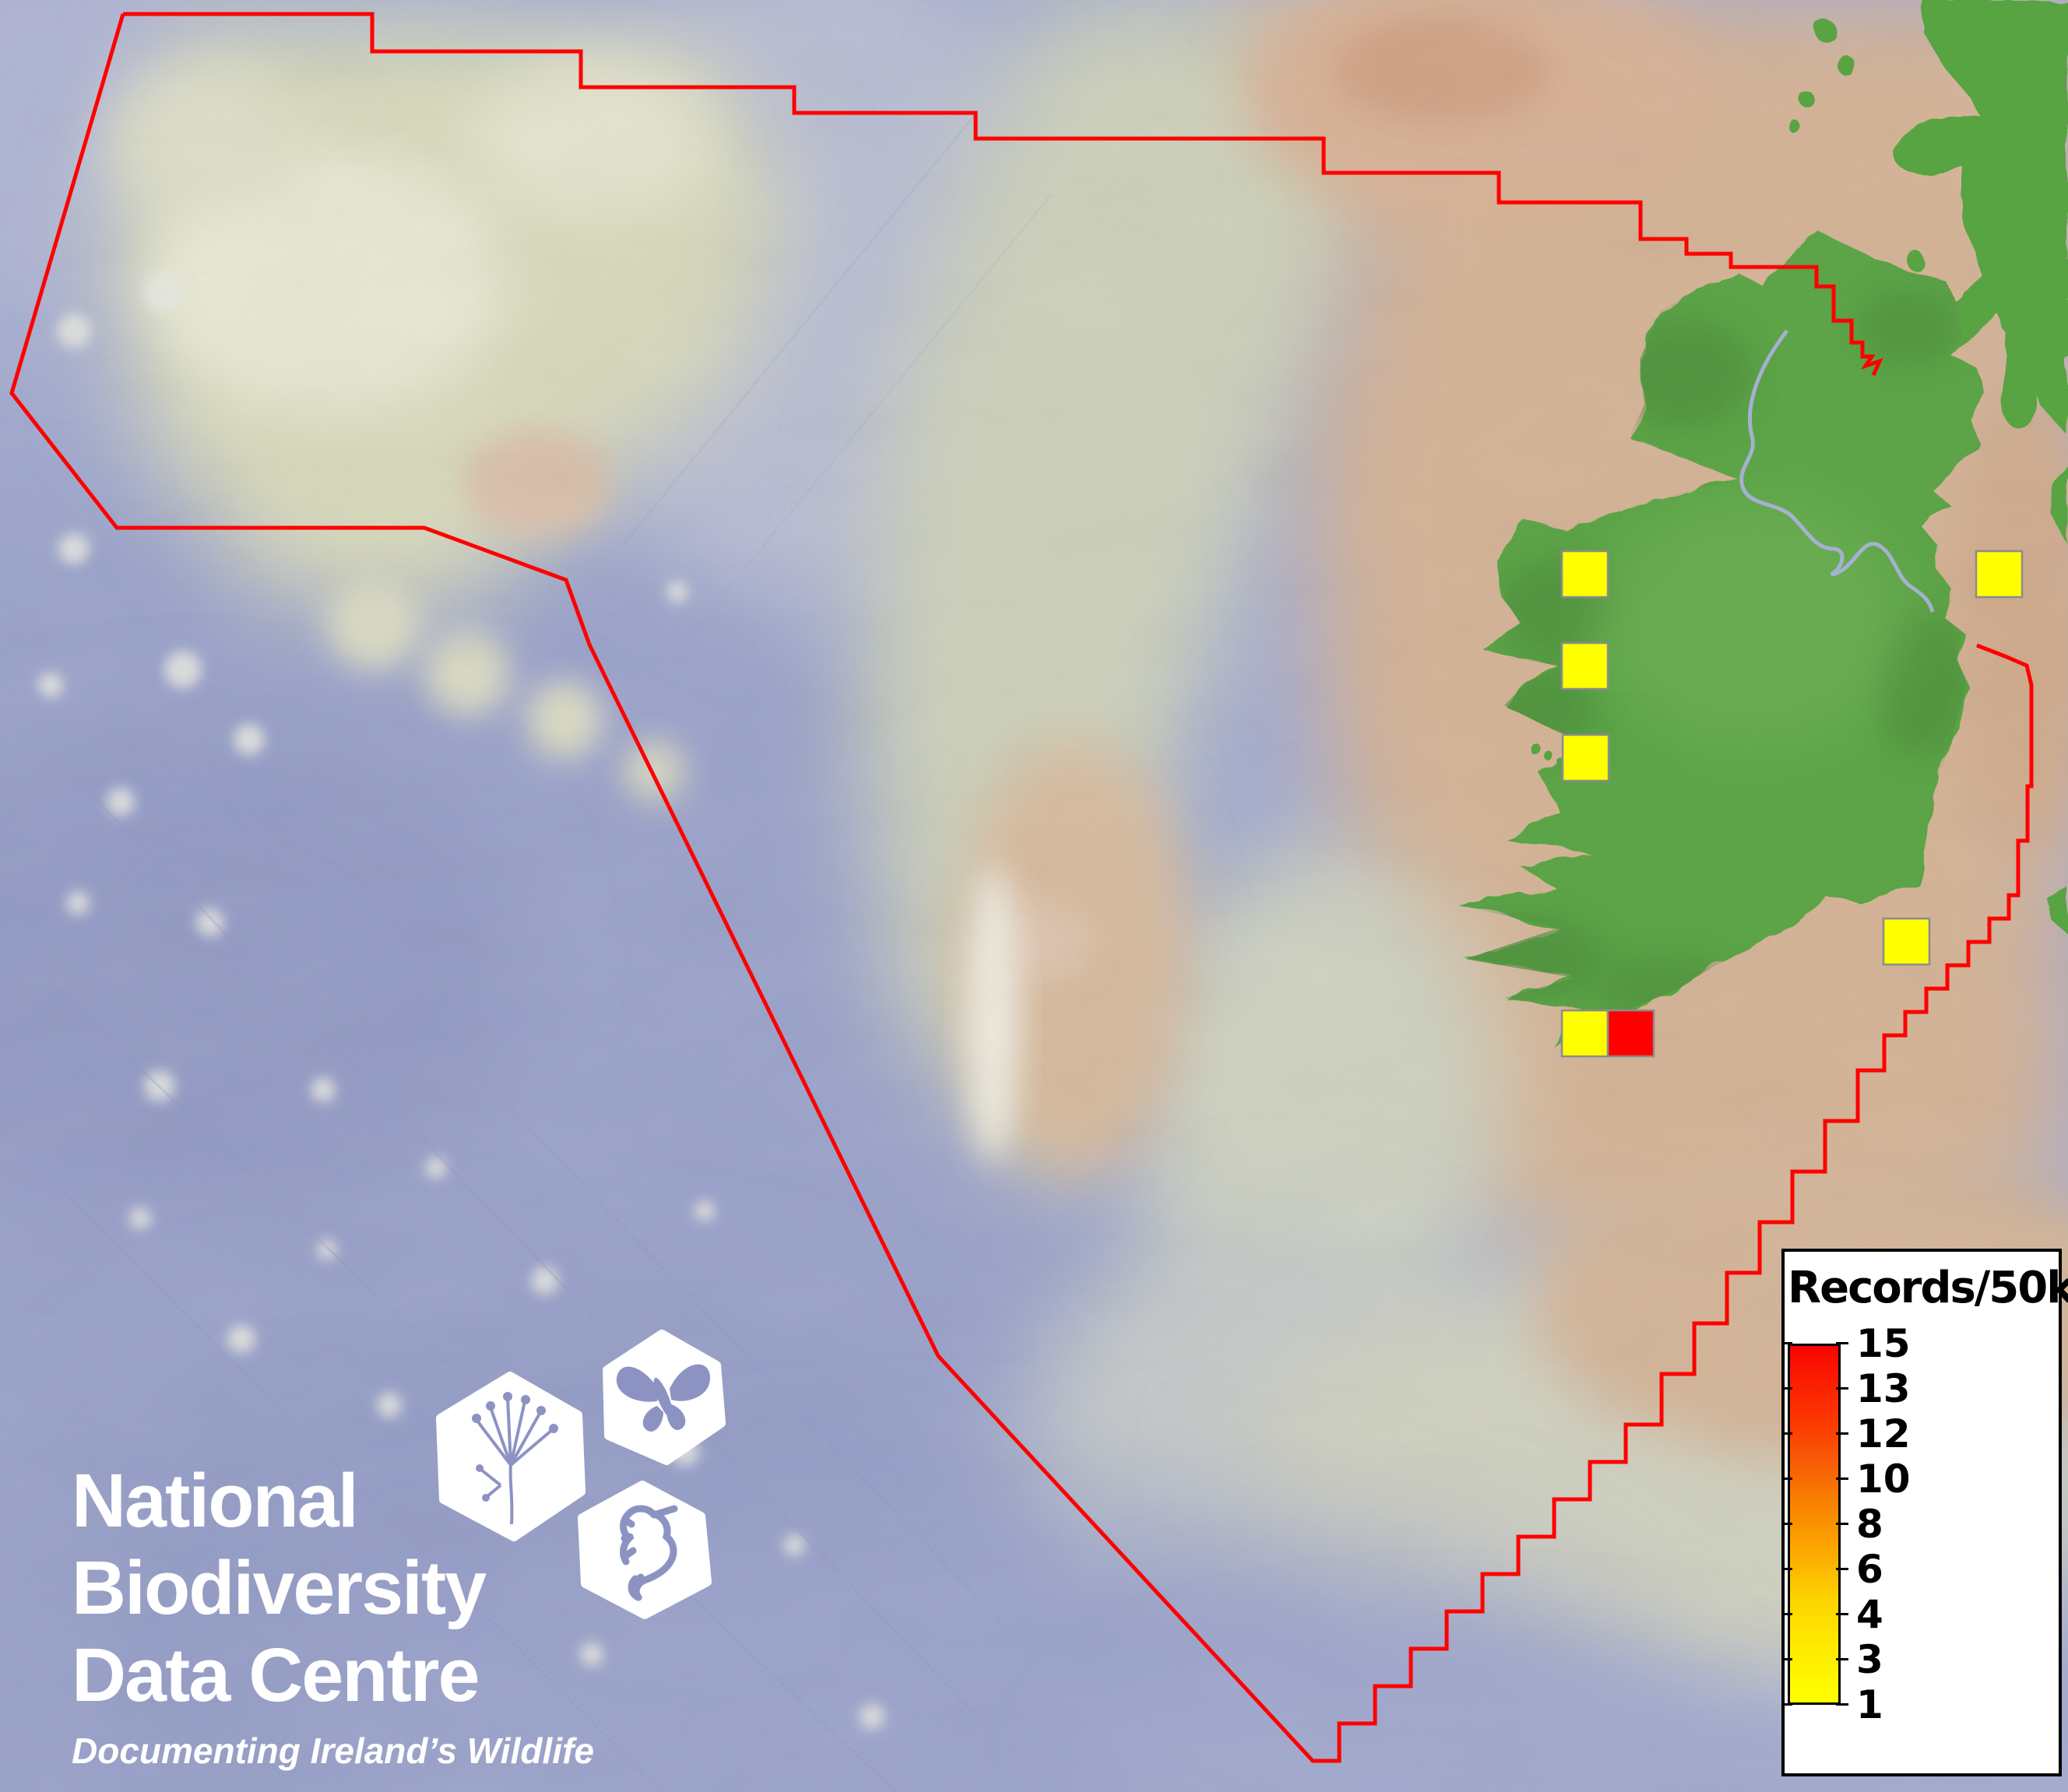 The height and width of the screenshot is (1792, 2068). Describe the element at coordinates (1869, 1705) in the screenshot. I see `legend-tick-label: 1` at that location.